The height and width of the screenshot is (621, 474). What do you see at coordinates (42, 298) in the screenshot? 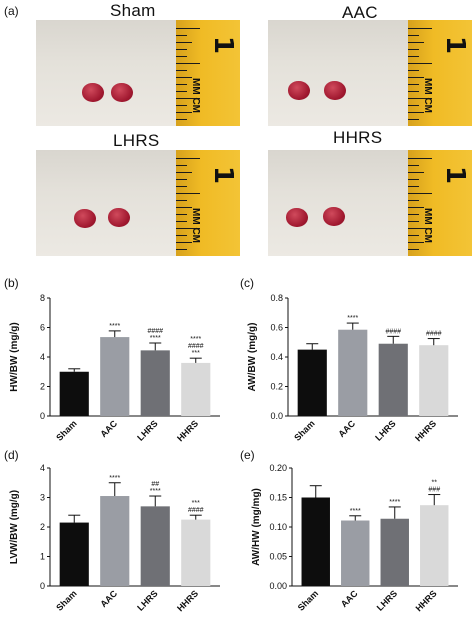
I see `y-tick-label: 8` at bounding box center [42, 298].